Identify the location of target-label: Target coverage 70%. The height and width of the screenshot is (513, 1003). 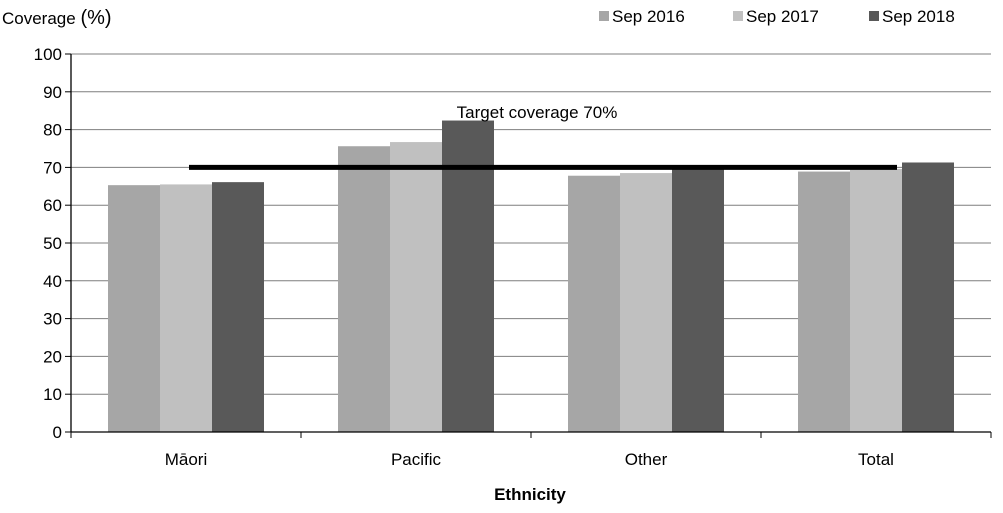
(537, 112).